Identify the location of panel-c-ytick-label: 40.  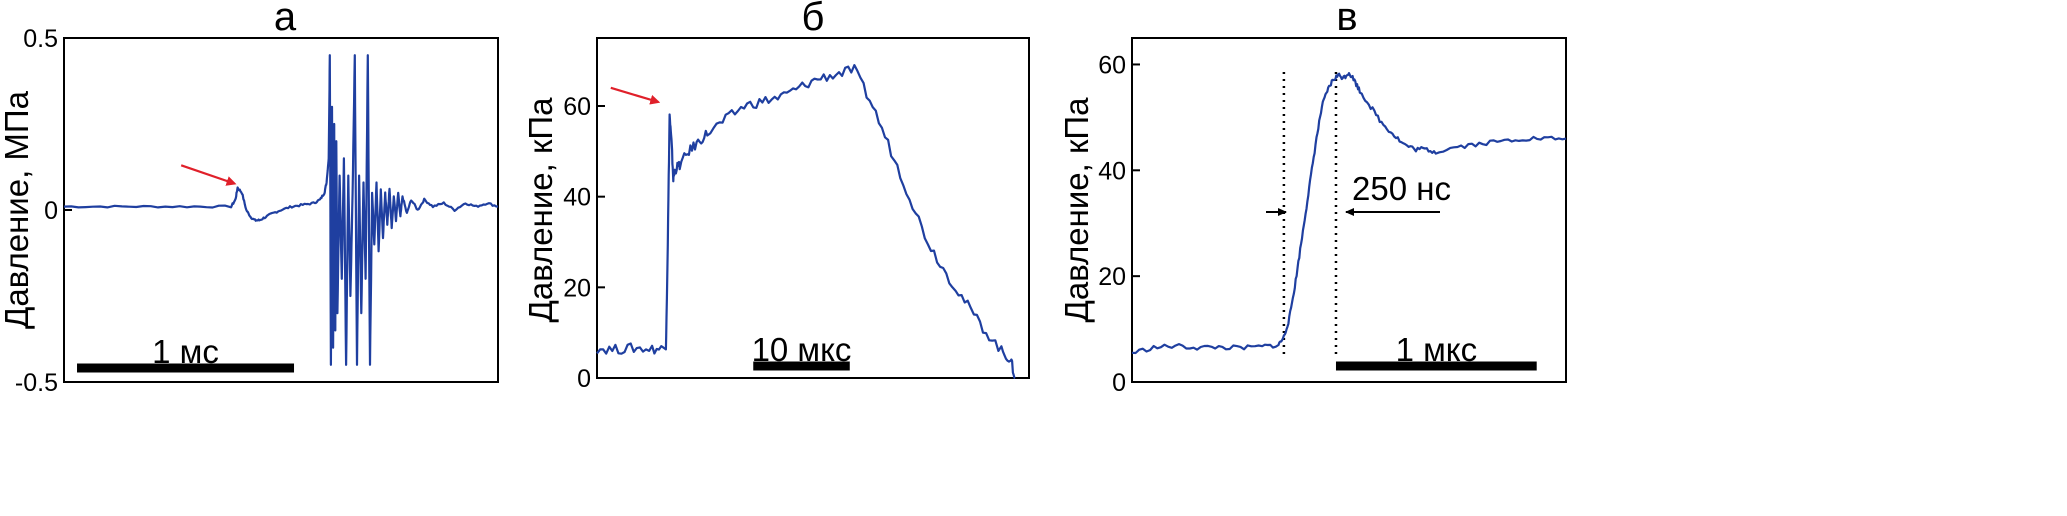
(1112, 171).